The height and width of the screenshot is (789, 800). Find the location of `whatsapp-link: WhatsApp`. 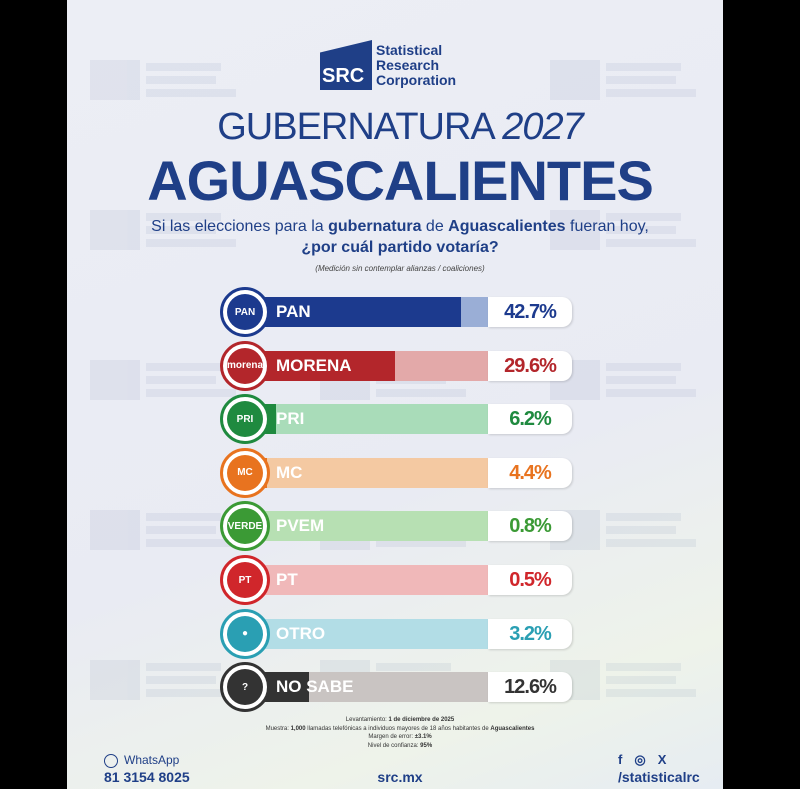

whatsapp-link: WhatsApp is located at coordinates (141, 760).